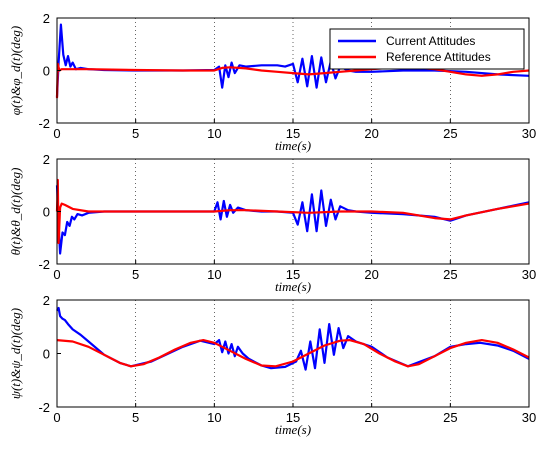  I want to click on y-axis-label: θ(t)&θ_d(t)(deg), so click(15, 212).